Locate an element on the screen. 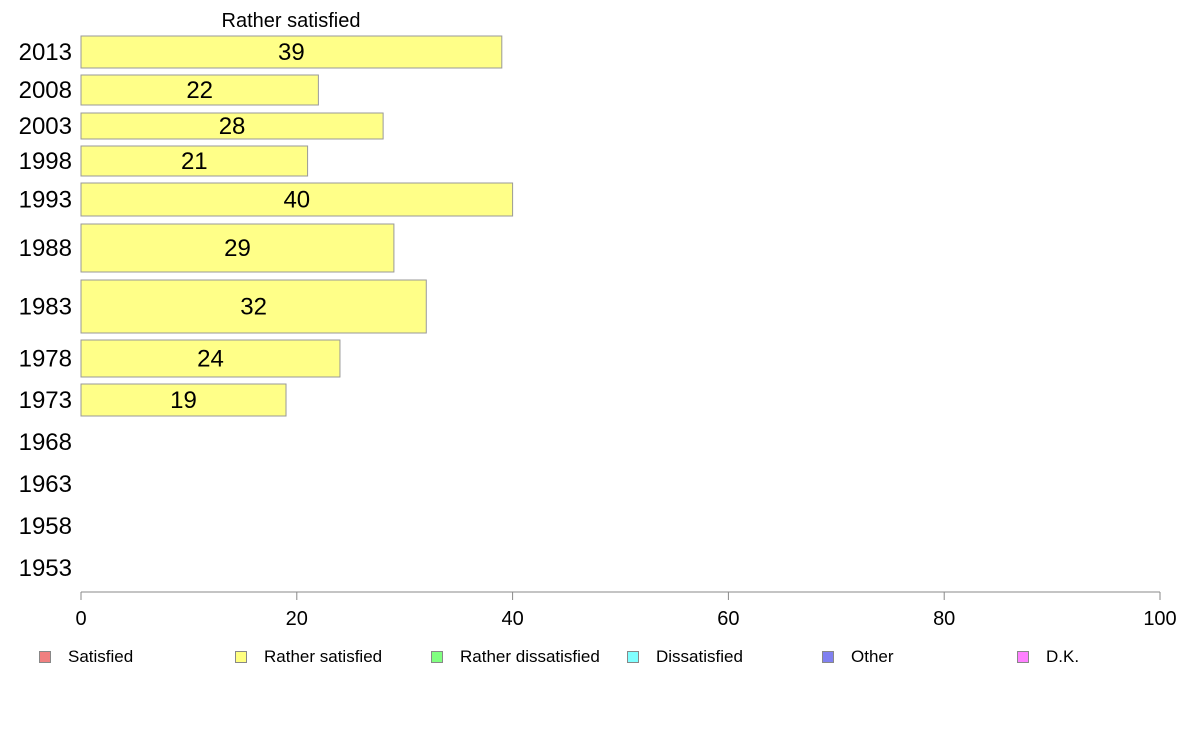 The image size is (1188, 736). x-tick-label-100: 100 is located at coordinates (1159, 619).